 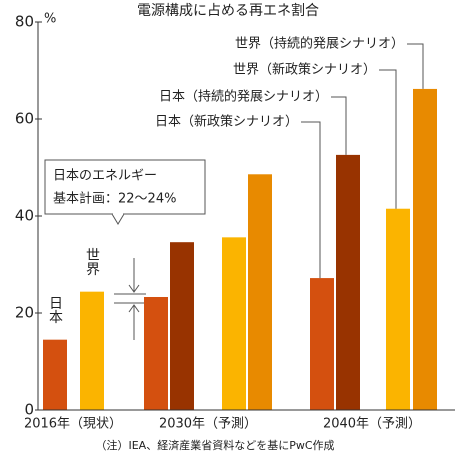 What do you see at coordinates (130, 299) in the screenshot?
I see `range-bracket` at bounding box center [130, 299].